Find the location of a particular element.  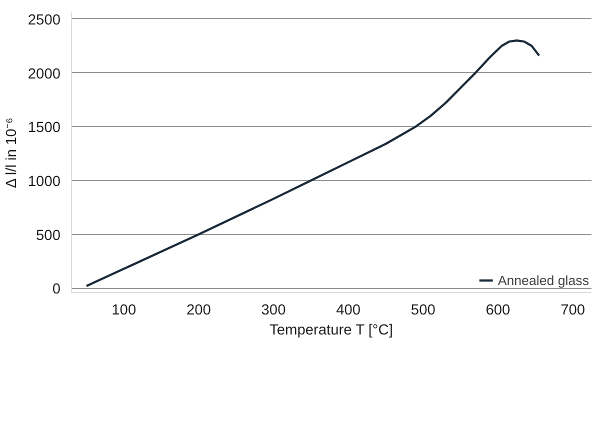

x-tick-label: 500 is located at coordinates (423, 310).